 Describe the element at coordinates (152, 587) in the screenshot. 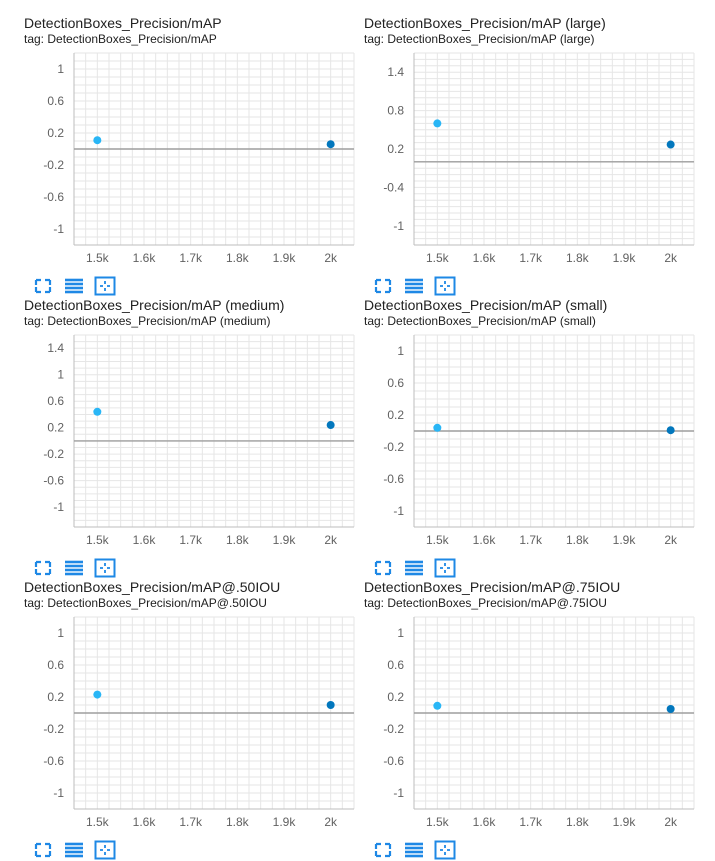

I see `chart-title: DetectionBoxes_Precision/mAP@.50IOU` at that location.